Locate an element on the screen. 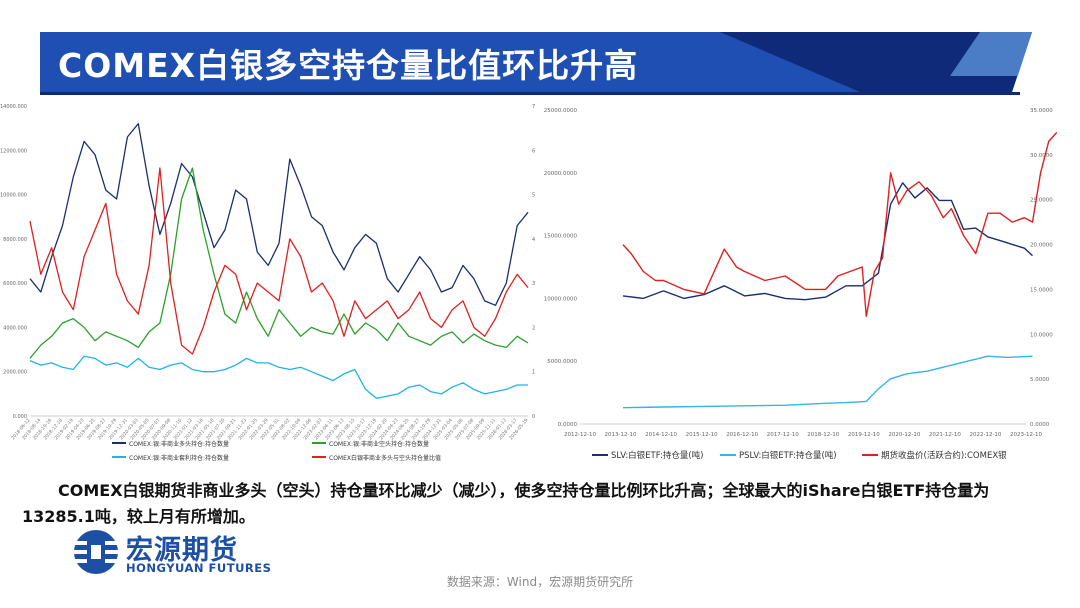 Image resolution: width=1080 pixels, height=608 pixels. cr-legend-label-1: PSLV:白银ETF:持仓量(吨) is located at coordinates (788, 455).